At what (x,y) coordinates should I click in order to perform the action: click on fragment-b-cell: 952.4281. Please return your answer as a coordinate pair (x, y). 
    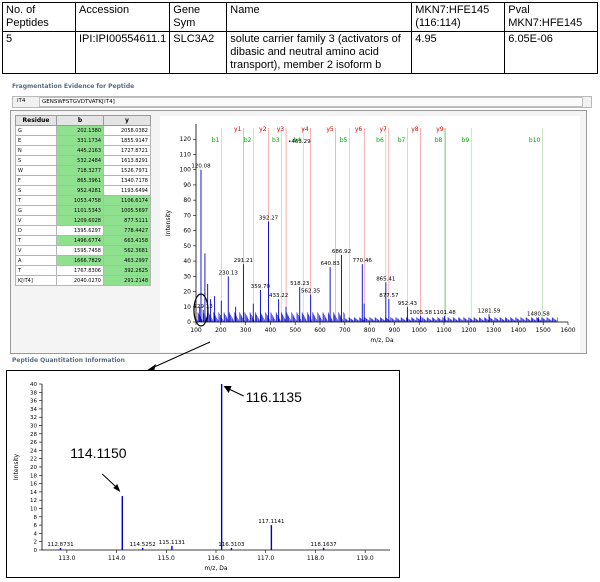
    Looking at the image, I should click on (80, 190).